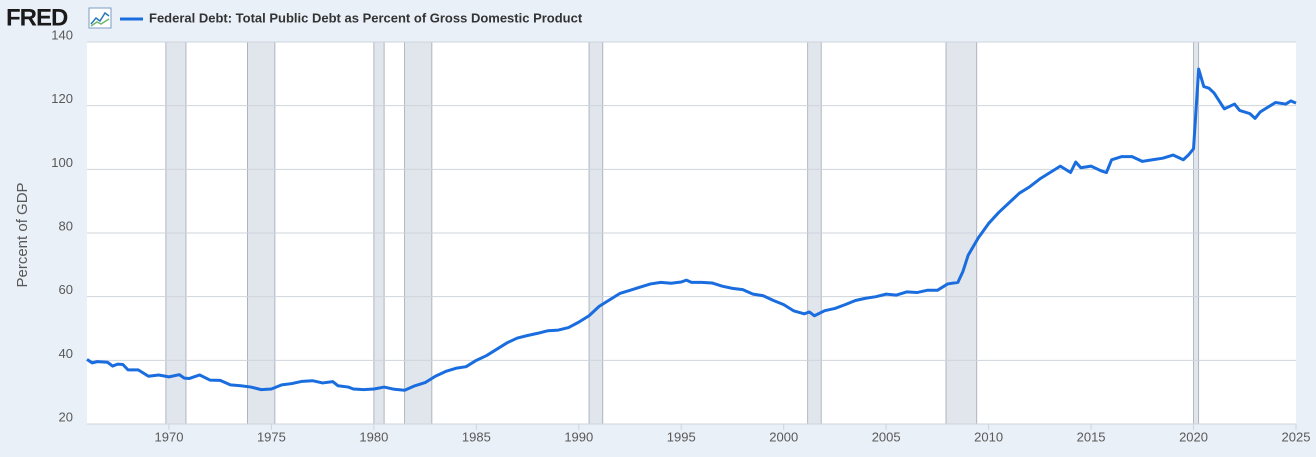  I want to click on y-tick-label: 100, so click(62, 162).